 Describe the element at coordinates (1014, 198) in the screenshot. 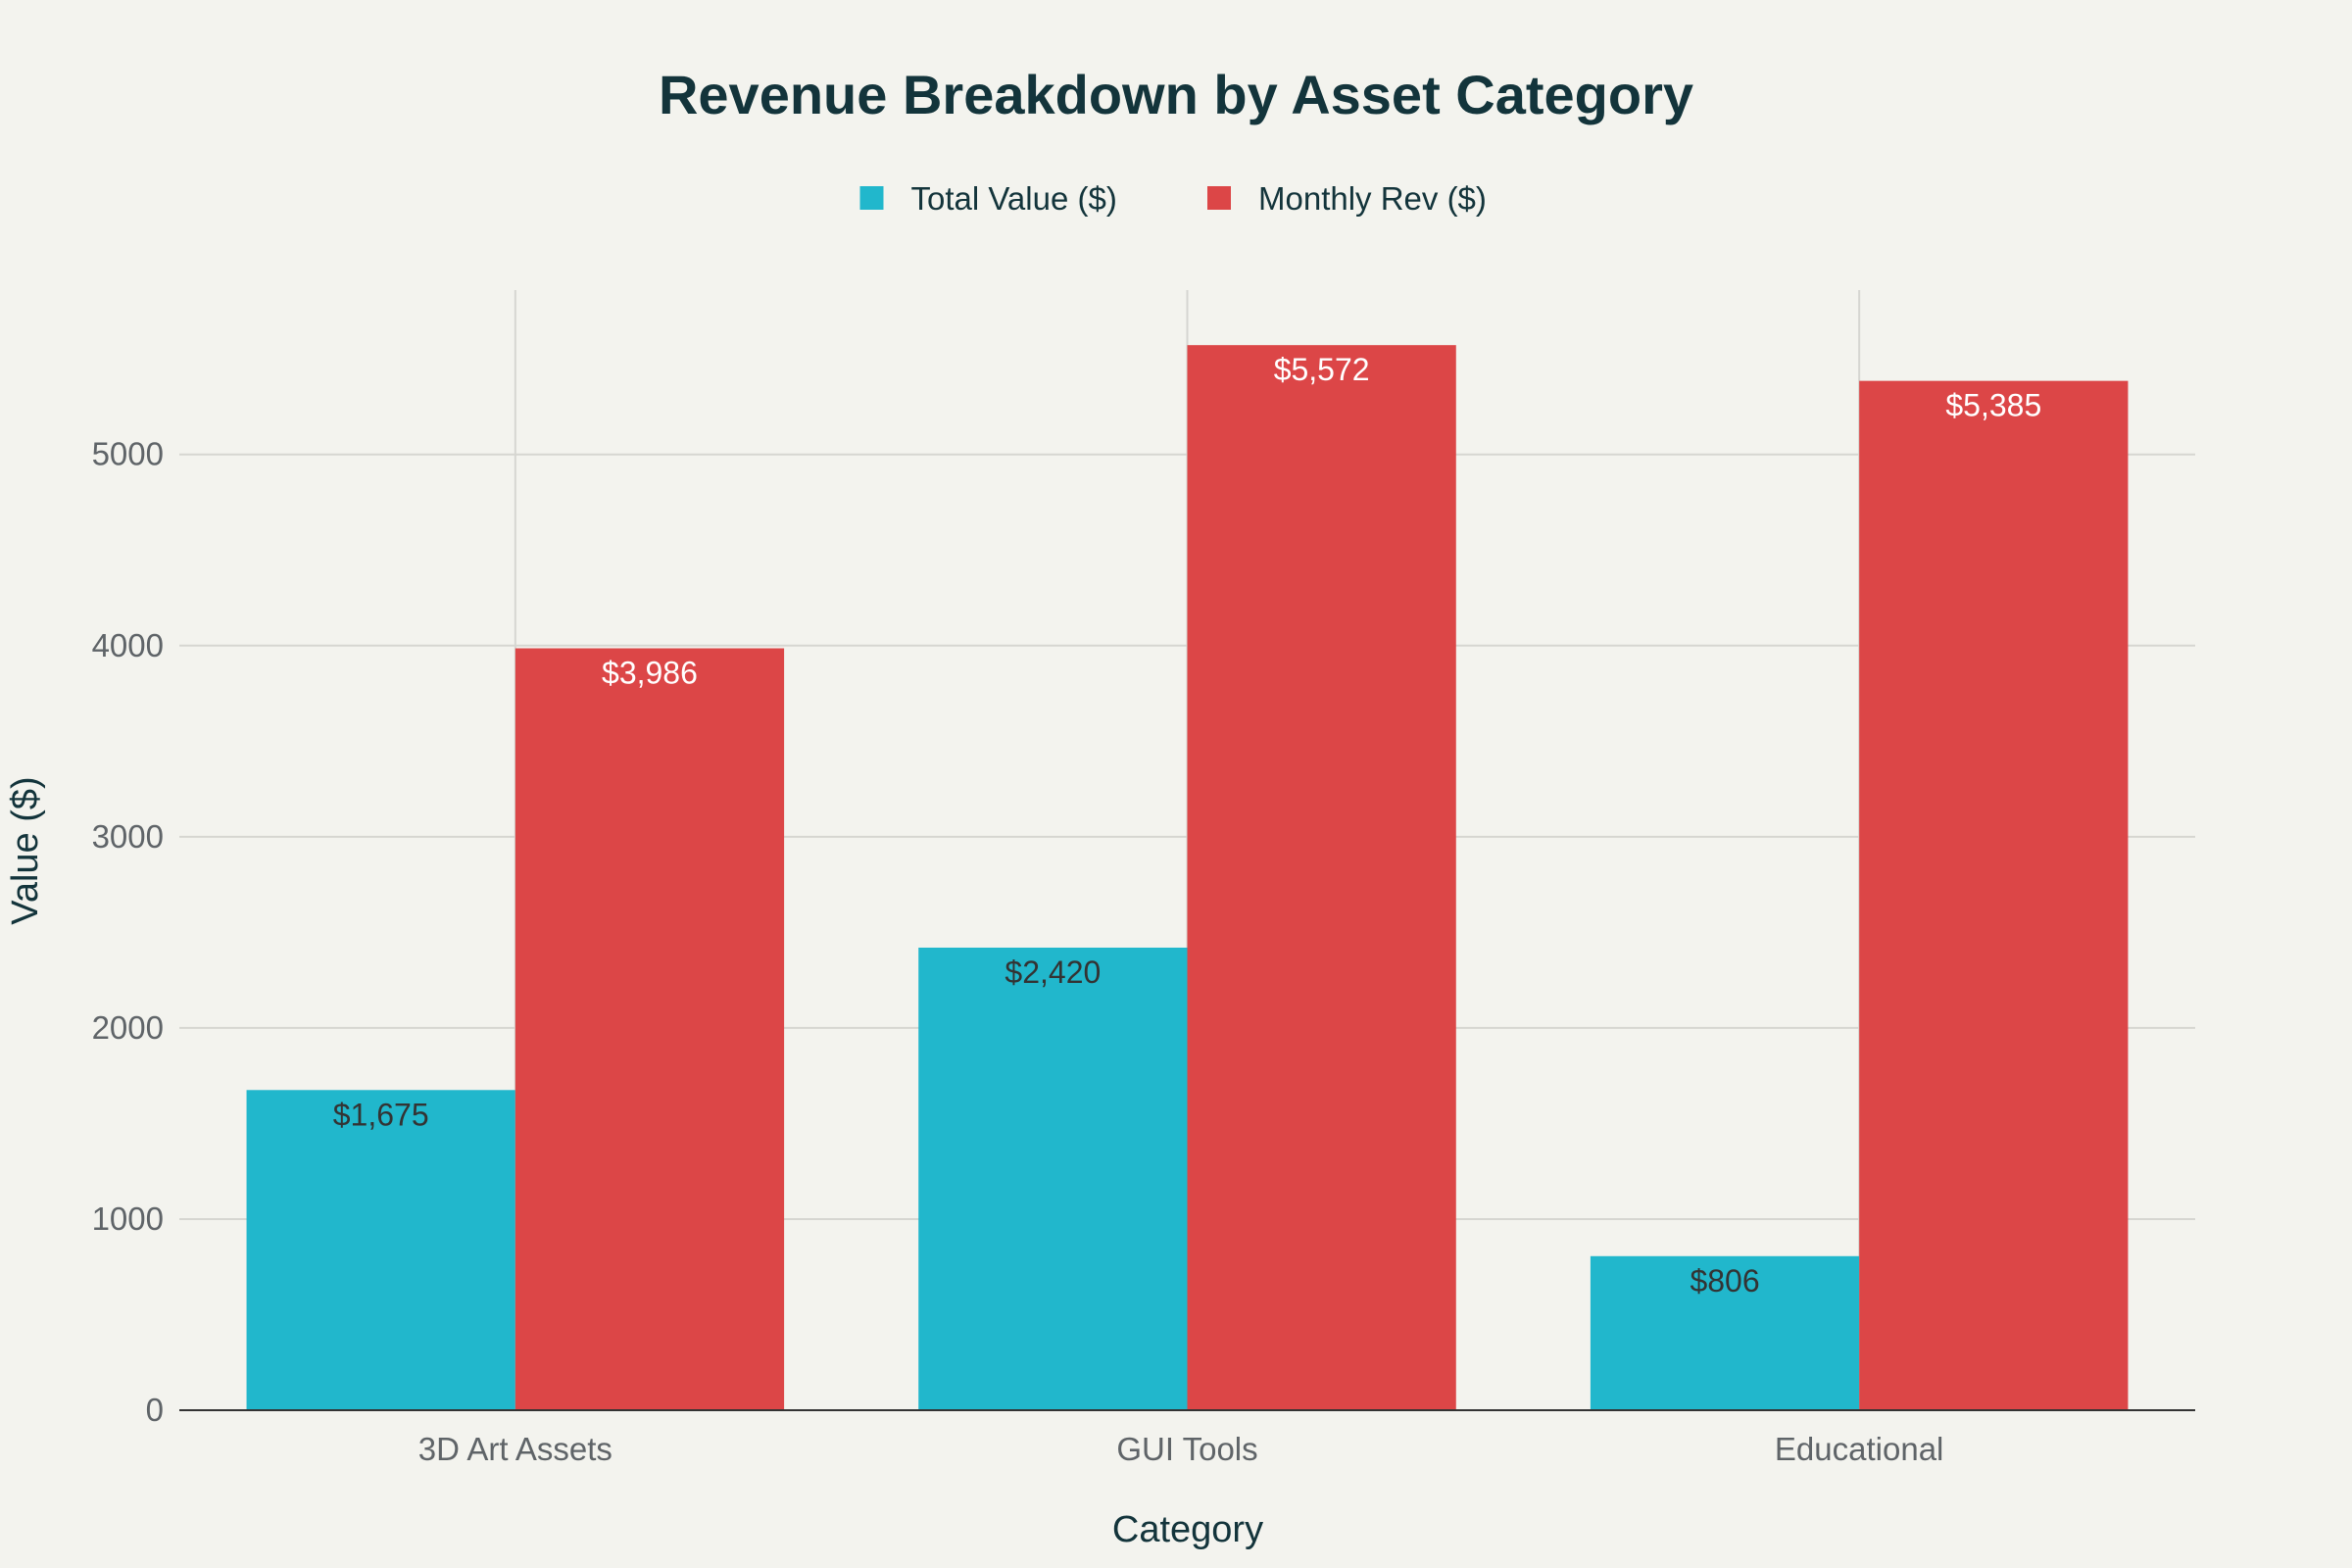

I see `legend-label: Total Value ($)` at that location.